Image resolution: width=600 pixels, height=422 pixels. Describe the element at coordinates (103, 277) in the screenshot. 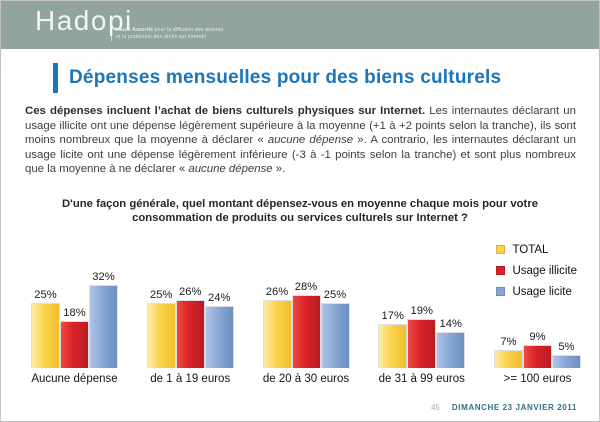

I see `bar-value-label: 32%` at that location.